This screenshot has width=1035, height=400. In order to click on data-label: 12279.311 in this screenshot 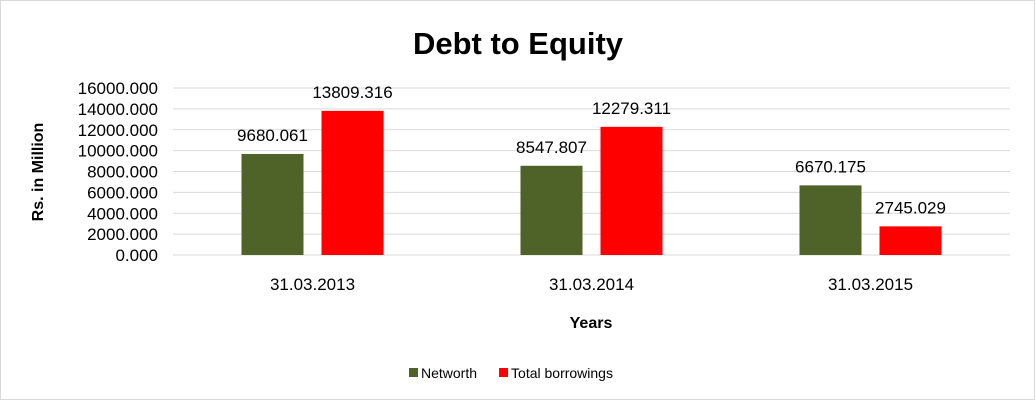, I will do `click(631, 108)`.